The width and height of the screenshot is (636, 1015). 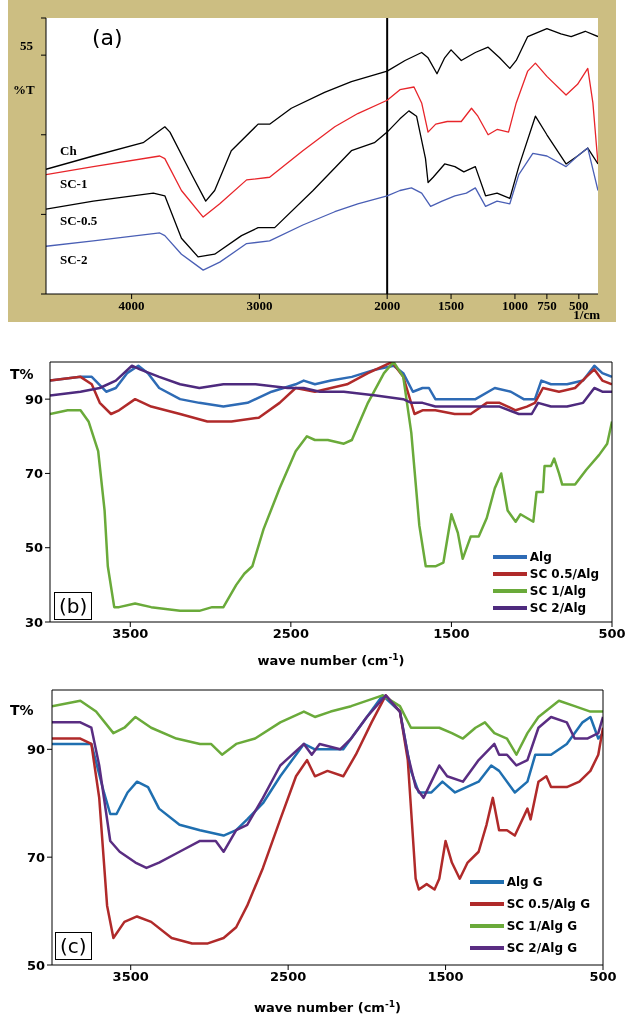 What do you see at coordinates (558, 607) in the screenshot?
I see `legend-label: SC 2/Alg` at bounding box center [558, 607].